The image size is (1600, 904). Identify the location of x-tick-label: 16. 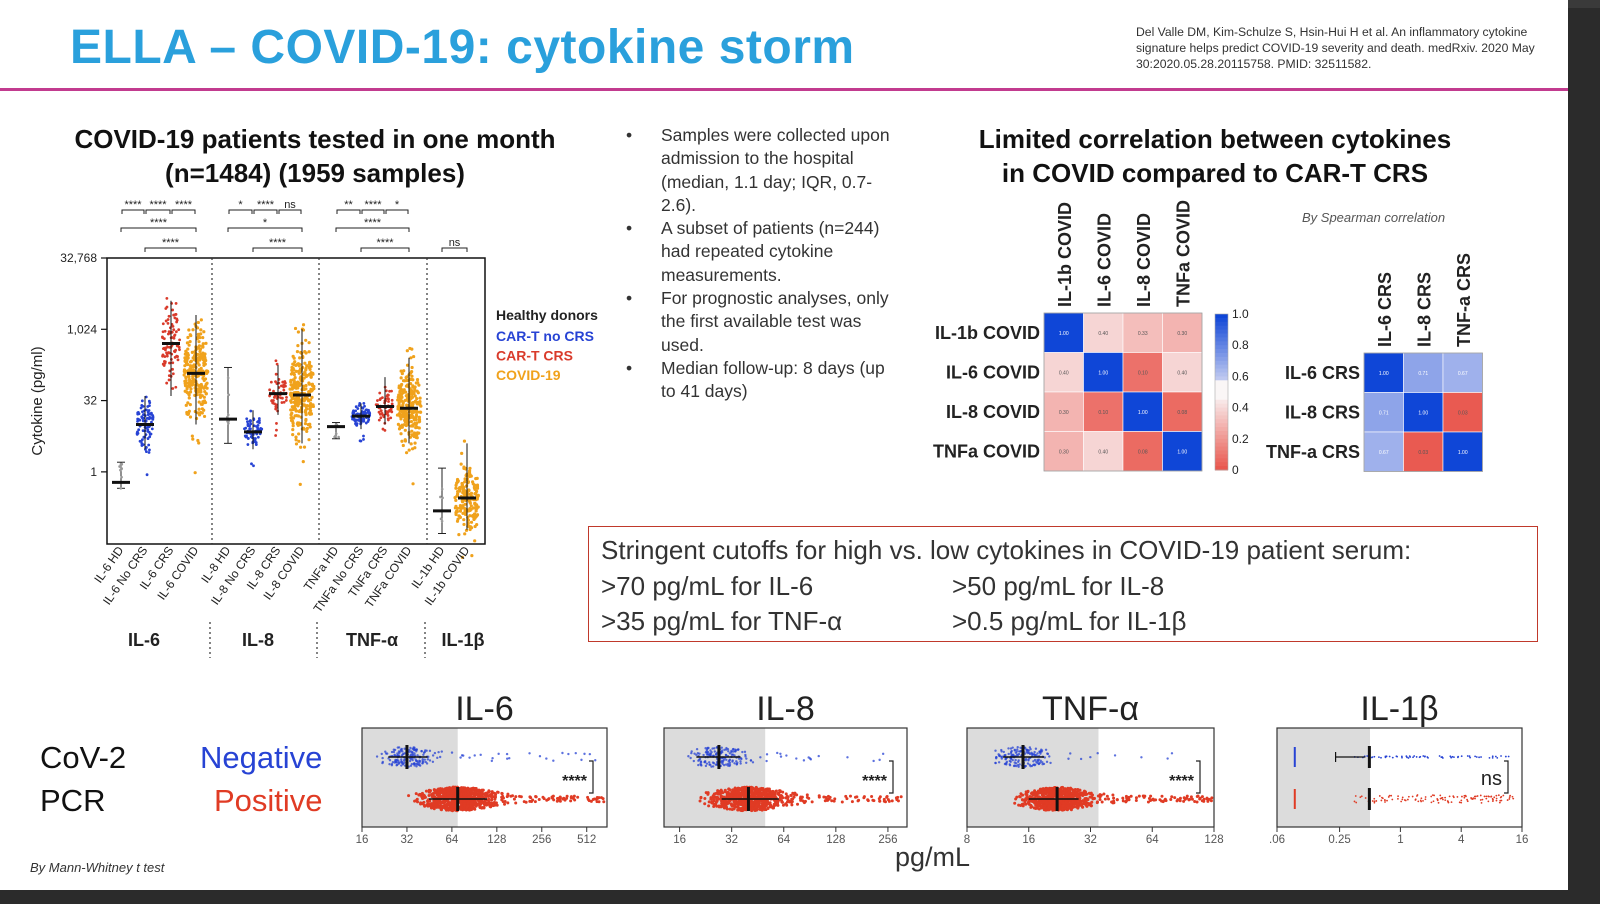
(362, 840).